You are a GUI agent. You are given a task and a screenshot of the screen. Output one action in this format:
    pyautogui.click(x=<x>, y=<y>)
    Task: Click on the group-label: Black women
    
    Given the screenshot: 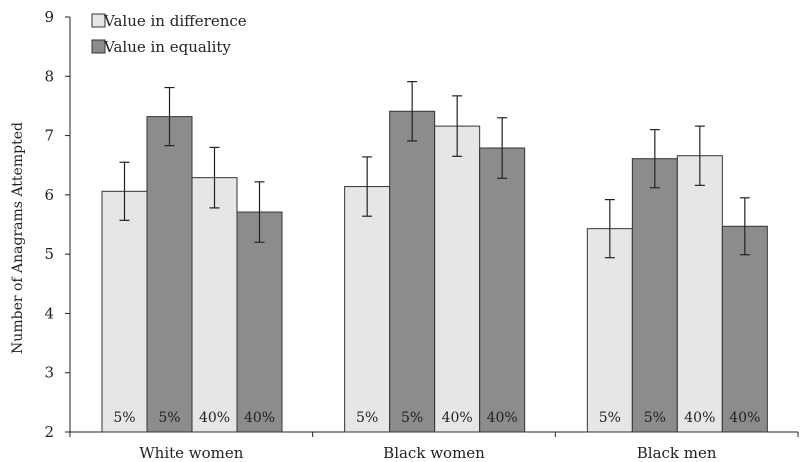 What is the action you would take?
    pyautogui.click(x=434, y=453)
    